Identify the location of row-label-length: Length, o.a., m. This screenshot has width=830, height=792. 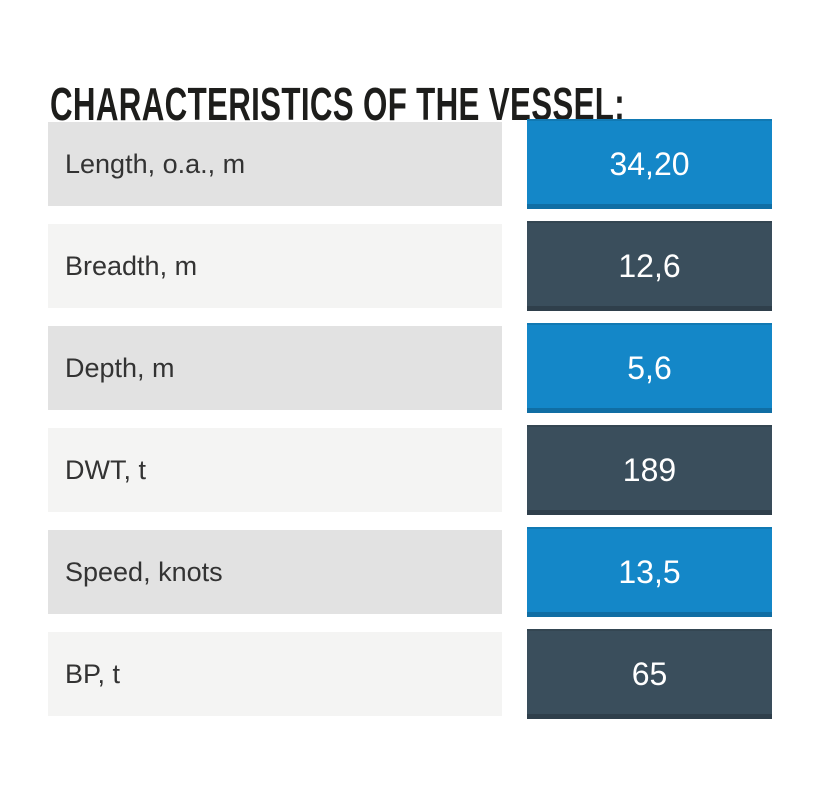
(275, 164).